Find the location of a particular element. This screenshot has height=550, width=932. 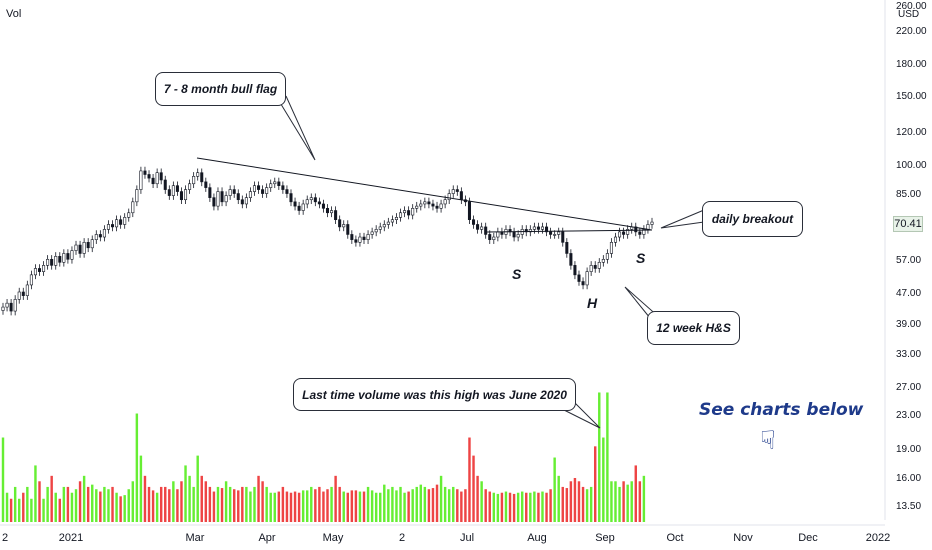

price-axis-tick: 120.00 is located at coordinates (911, 132).